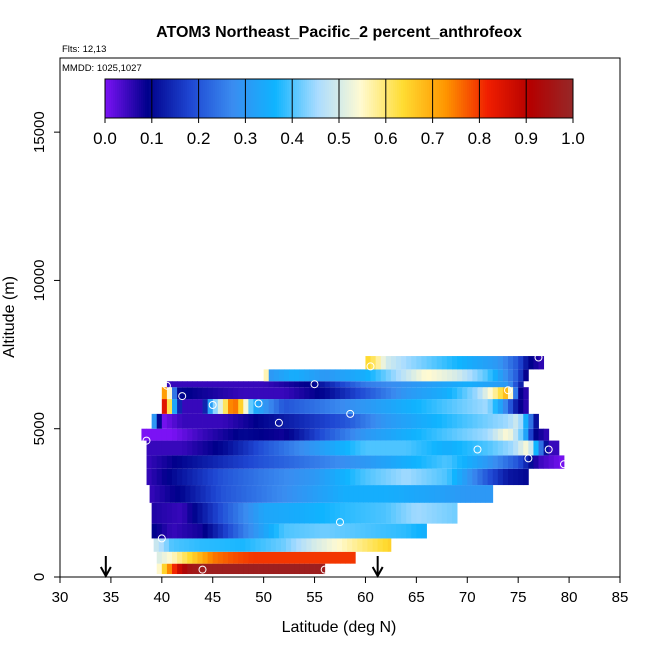 The width and height of the screenshot is (650, 655). What do you see at coordinates (339, 138) in the screenshot?
I see `colorbar-tick-label: 0.5` at bounding box center [339, 138].